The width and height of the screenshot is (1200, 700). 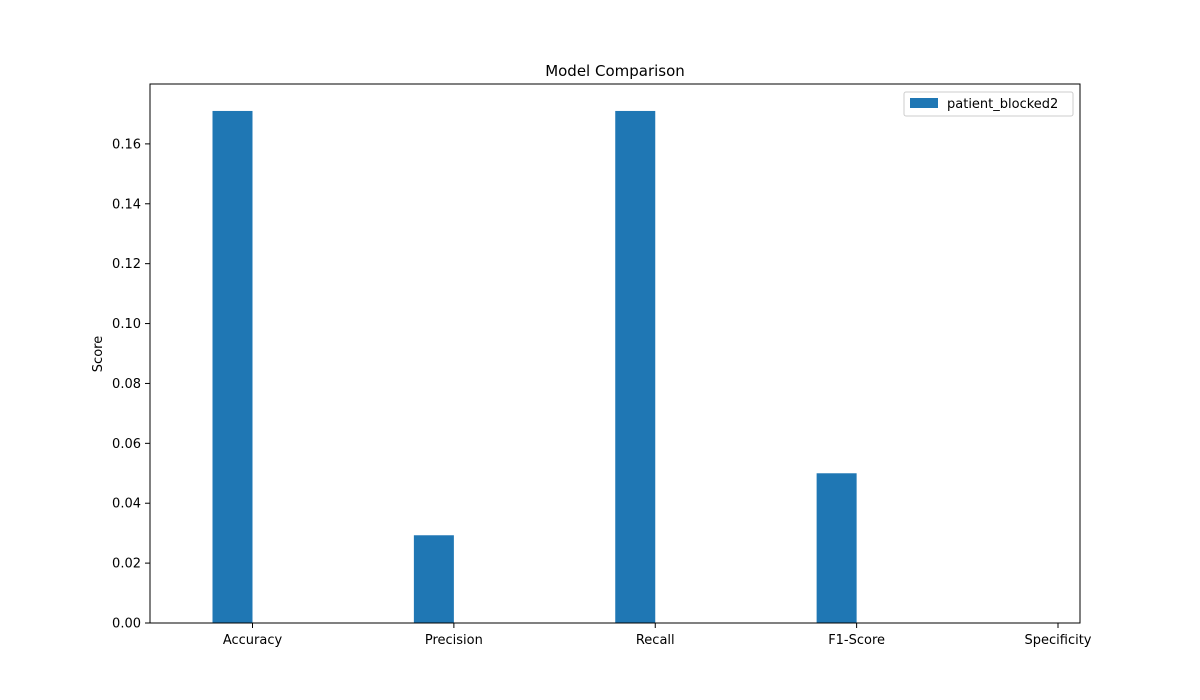 What do you see at coordinates (454, 640) in the screenshot?
I see `x-tick-label: Precision` at bounding box center [454, 640].